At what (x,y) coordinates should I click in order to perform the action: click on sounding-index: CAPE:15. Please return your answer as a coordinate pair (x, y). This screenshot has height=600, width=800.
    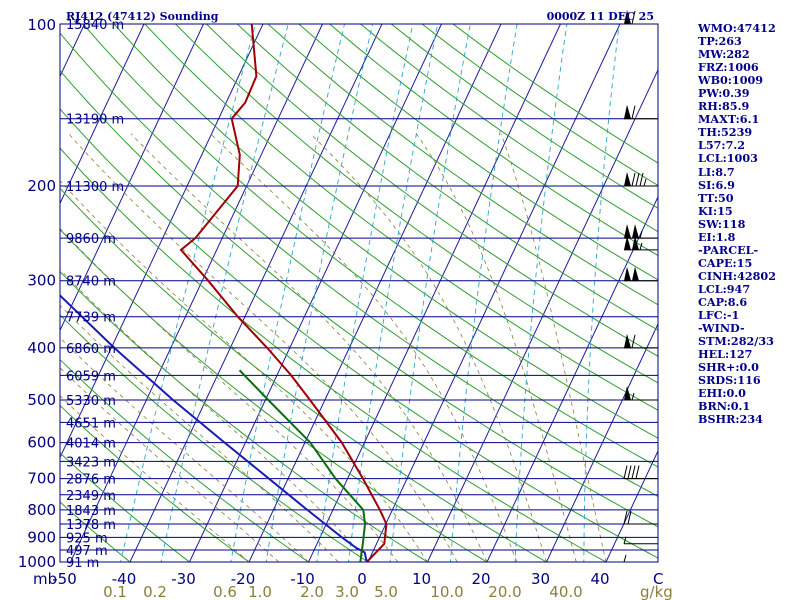
    Looking at the image, I should click on (725, 262).